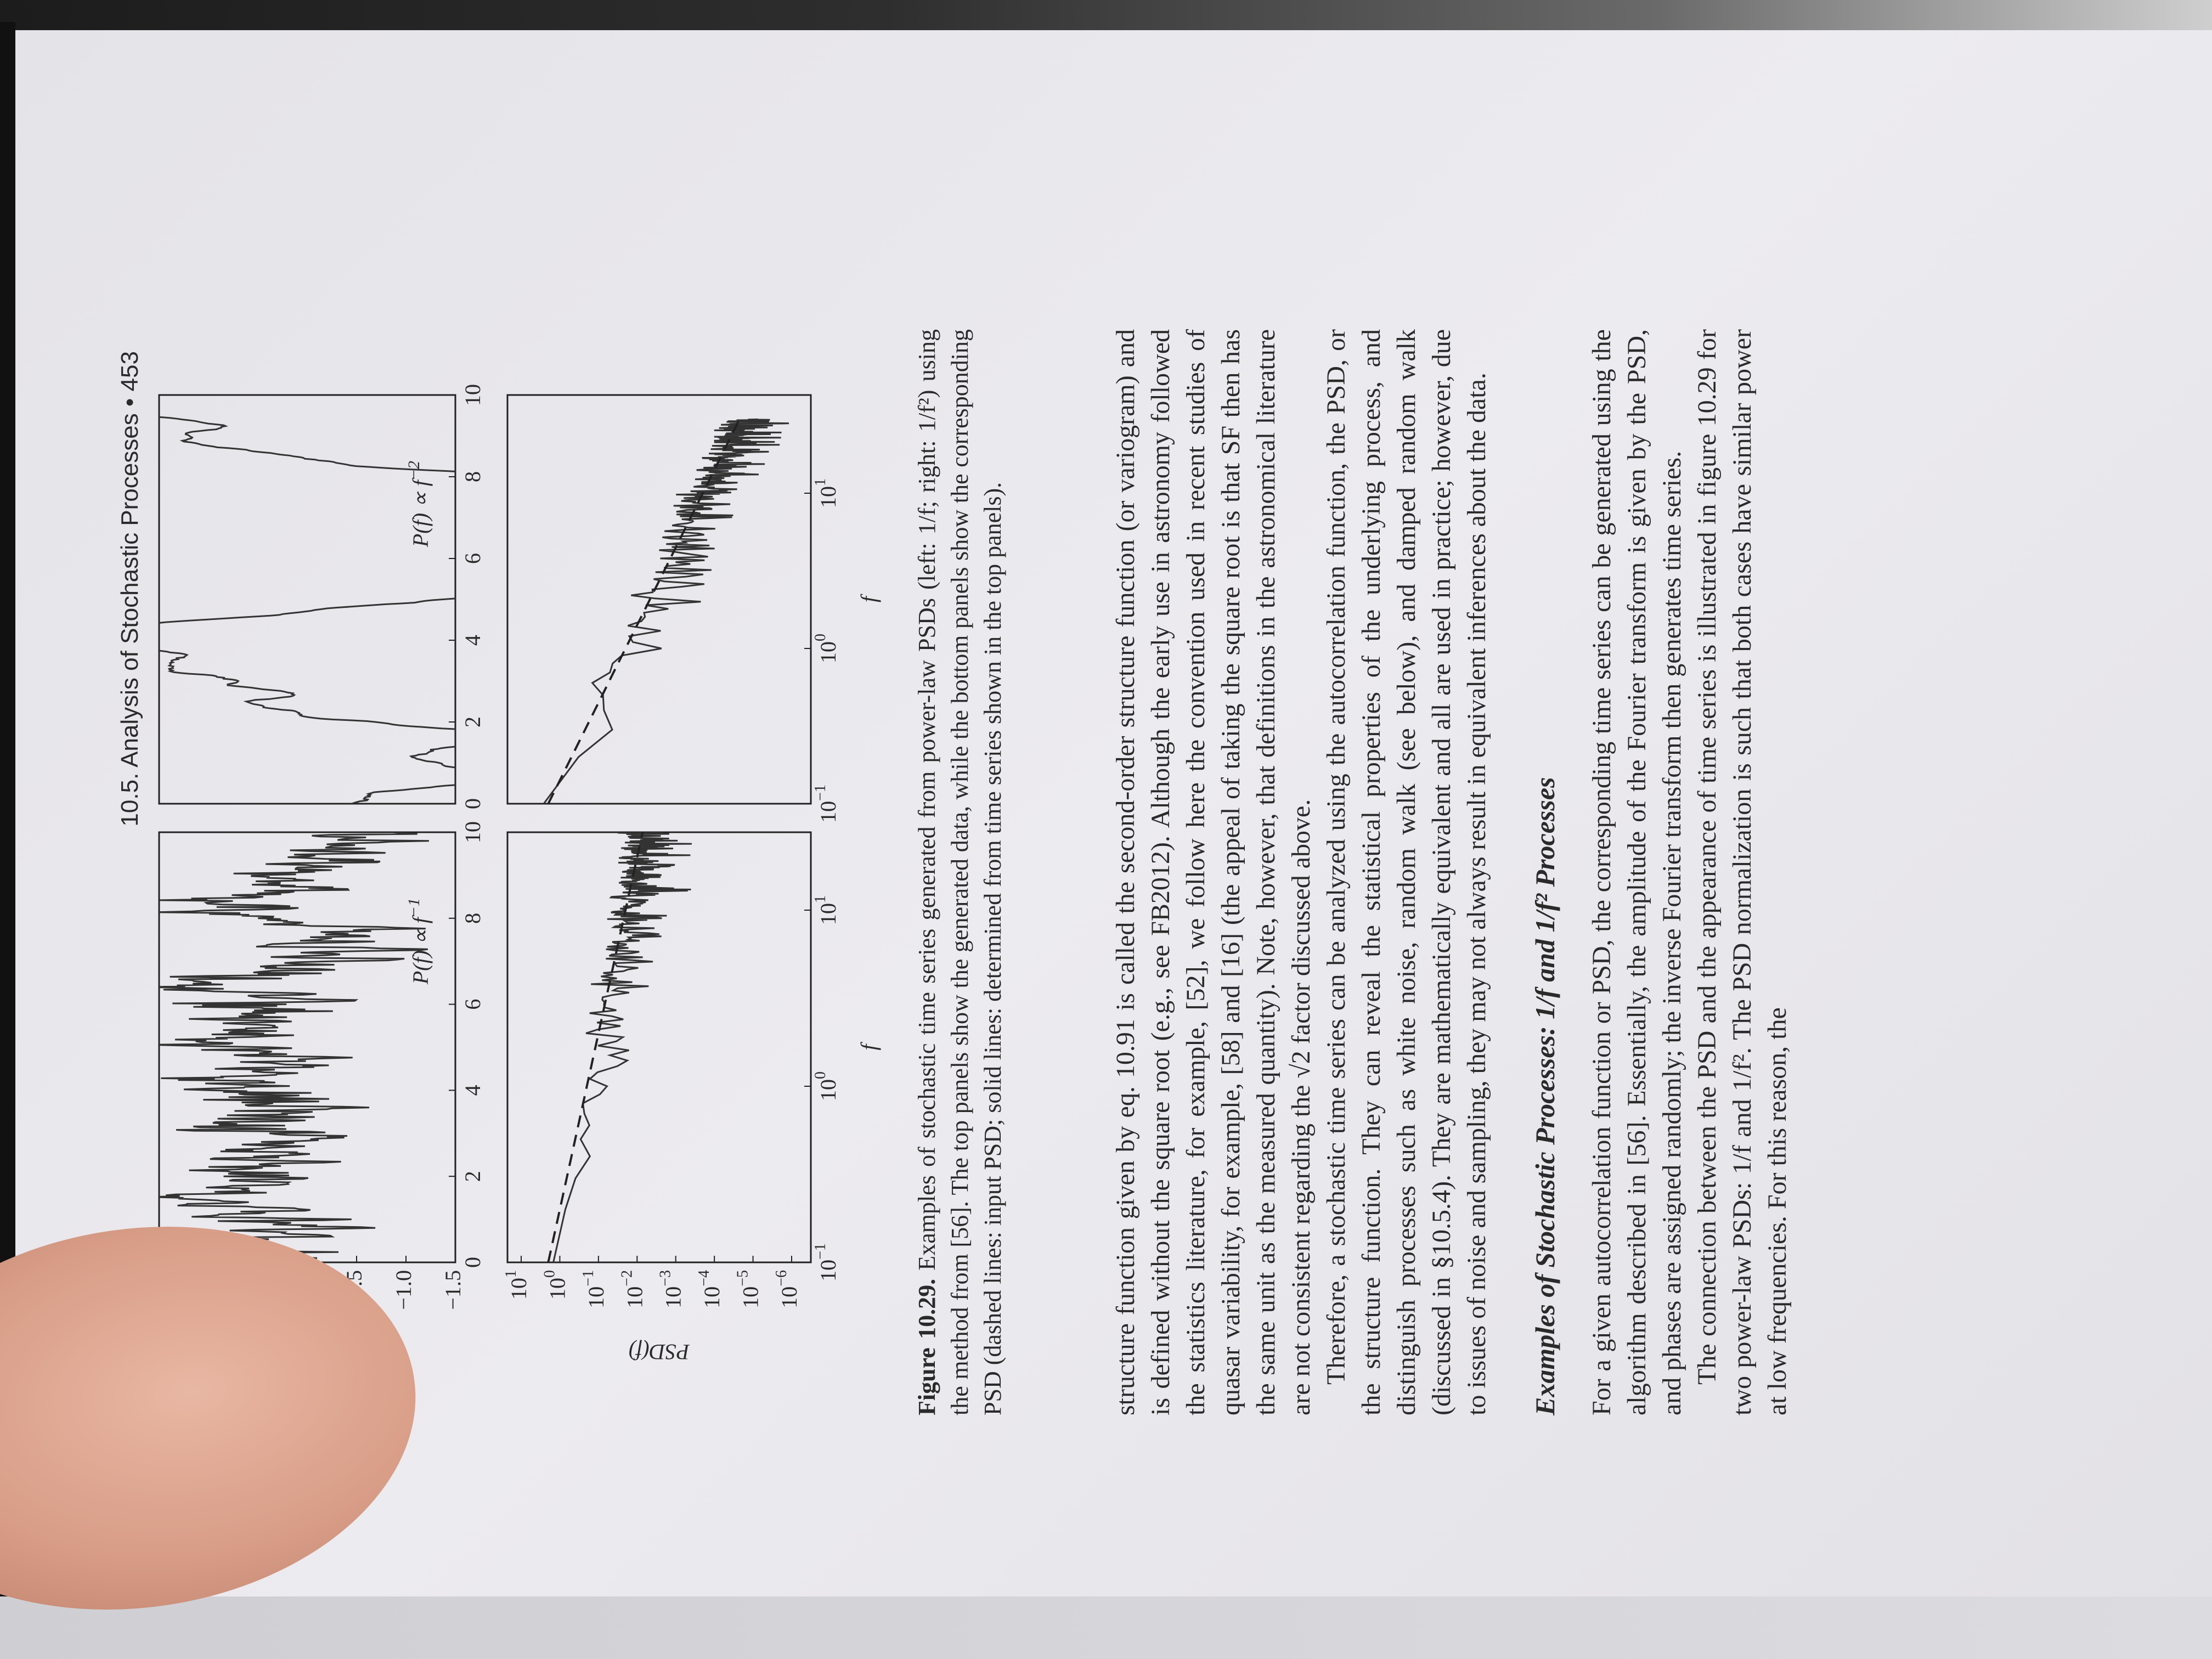 This screenshot has height=1659, width=2212. Describe the element at coordinates (704, 1278) in the screenshot. I see `label-exponent: −4` at that location.